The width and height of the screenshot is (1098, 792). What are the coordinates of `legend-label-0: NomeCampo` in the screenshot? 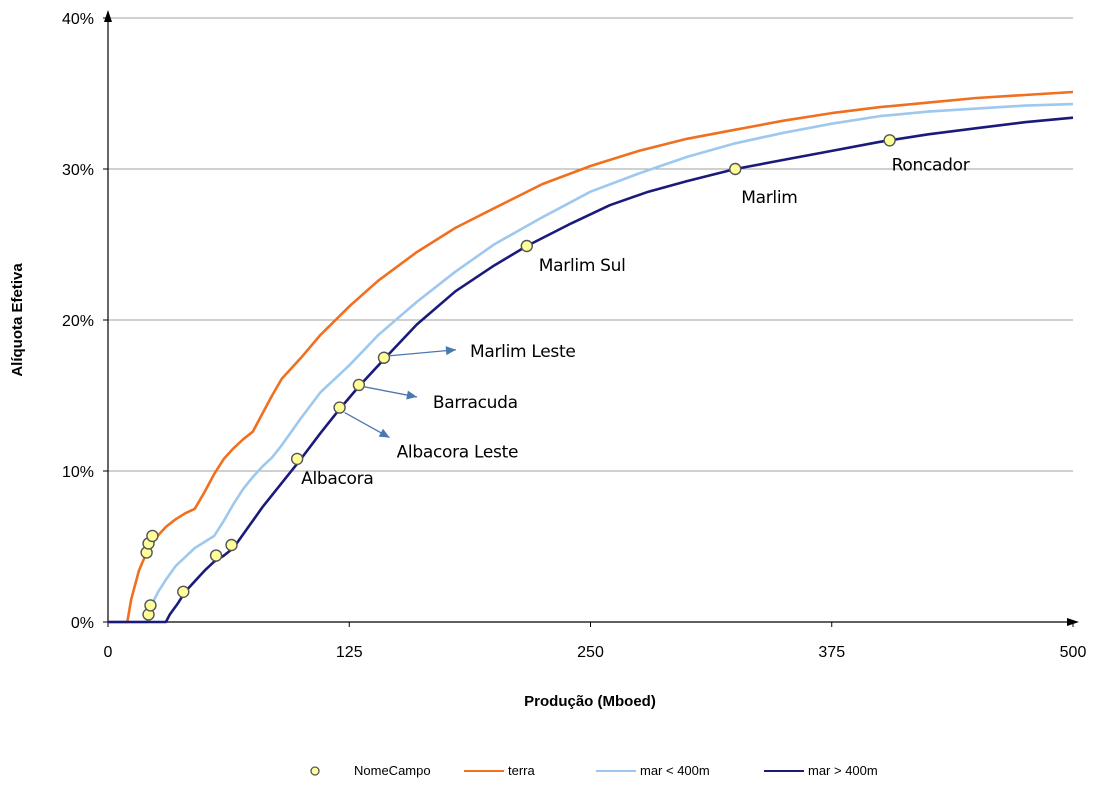 It's located at (392, 770).